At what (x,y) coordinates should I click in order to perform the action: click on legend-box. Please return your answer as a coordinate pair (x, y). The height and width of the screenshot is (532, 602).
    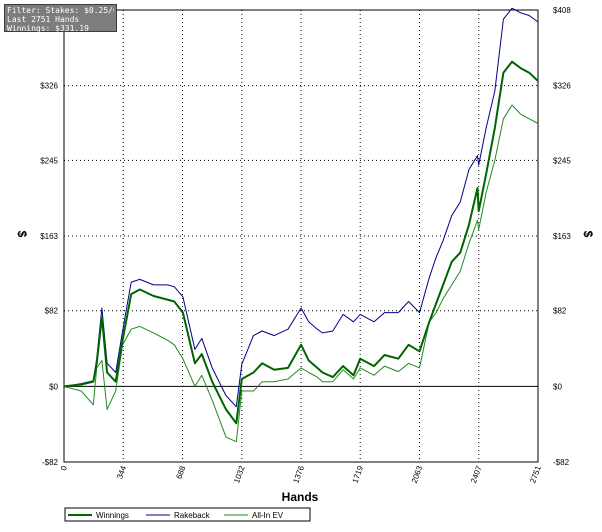
    Looking at the image, I should click on (187, 514).